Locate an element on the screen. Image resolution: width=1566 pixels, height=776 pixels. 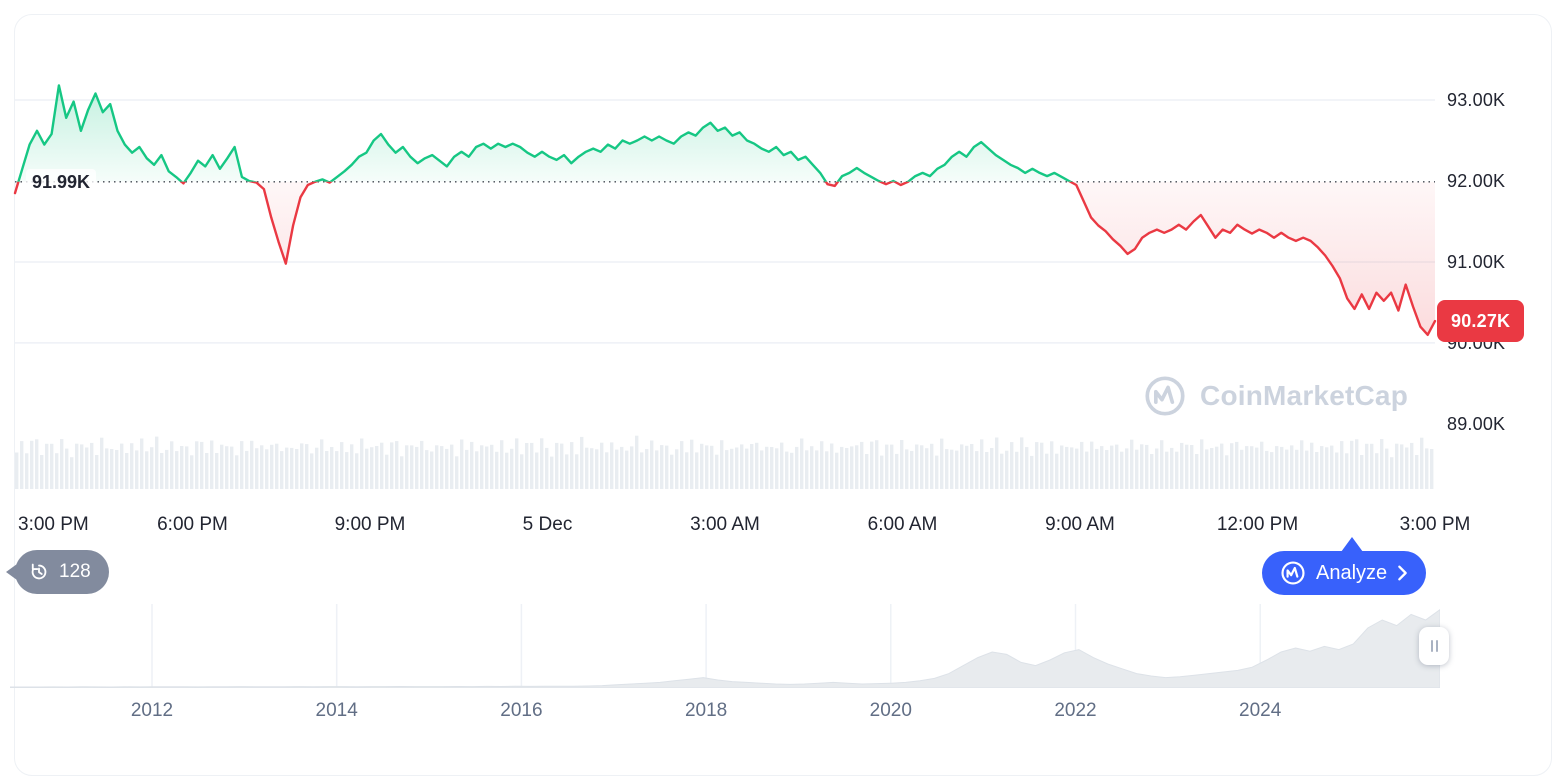
analyze-button: Analyze is located at coordinates (1344, 573).